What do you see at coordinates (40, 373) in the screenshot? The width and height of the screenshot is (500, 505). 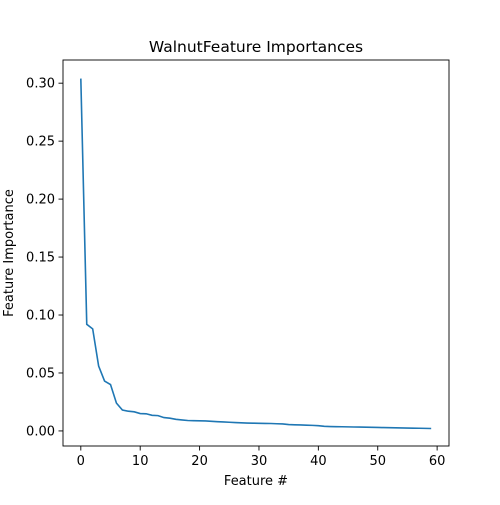 I see `y-tick-label: 0.05` at bounding box center [40, 373].